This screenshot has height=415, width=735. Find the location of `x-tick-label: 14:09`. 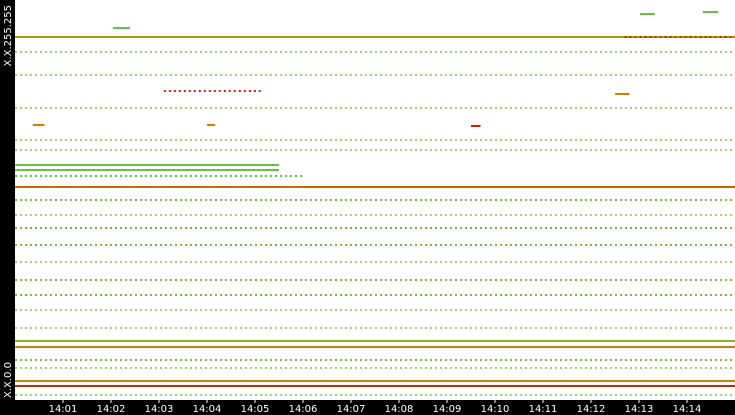

x-tick-label: 14:09 is located at coordinates (447, 409).